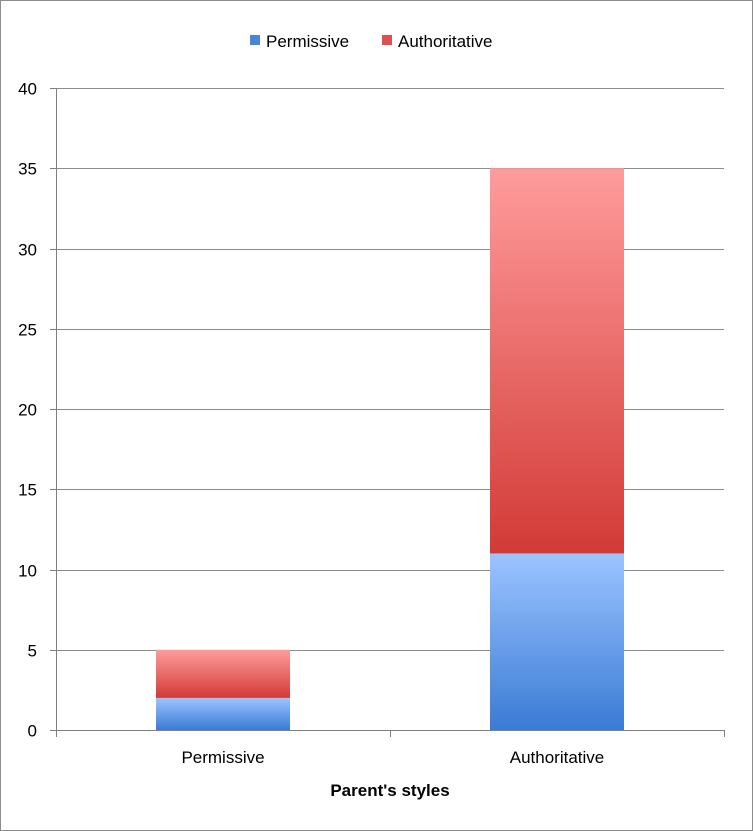 The width and height of the screenshot is (753, 831). What do you see at coordinates (307, 41) in the screenshot?
I see `legend-label-permissive: Permissive` at bounding box center [307, 41].